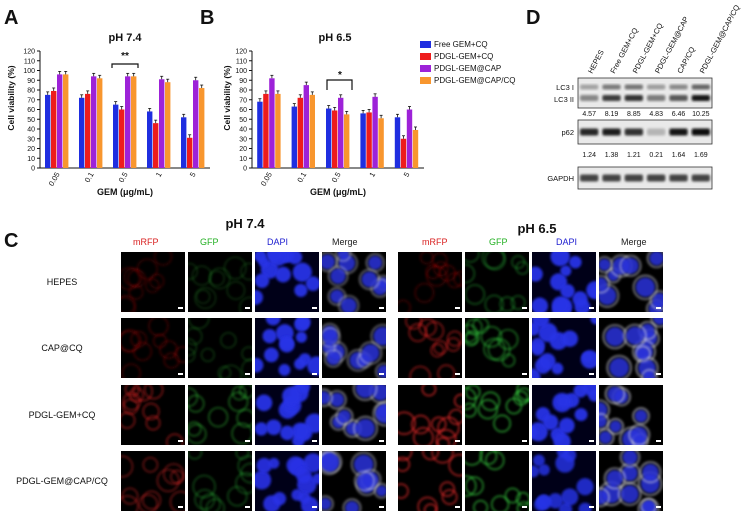 The height and width of the screenshot is (521, 754). Describe the element at coordinates (227, 97) in the screenshot. I see `chart-b-ylabel: Cell viability (%)` at that location.